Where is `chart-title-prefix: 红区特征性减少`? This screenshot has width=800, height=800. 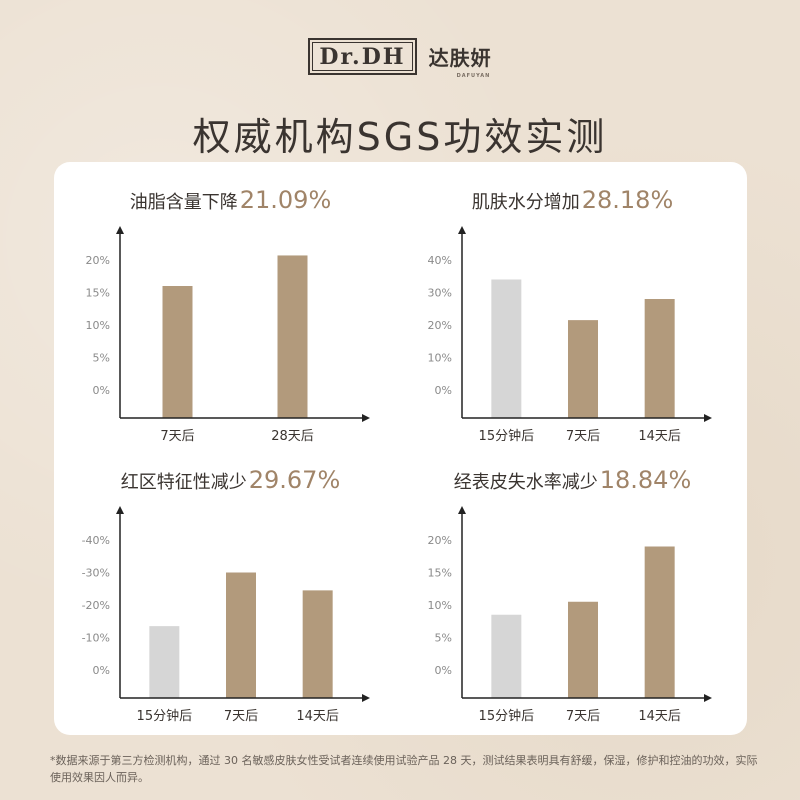
chart-title-prefix: 红区特征性减少 is located at coordinates (183, 482).